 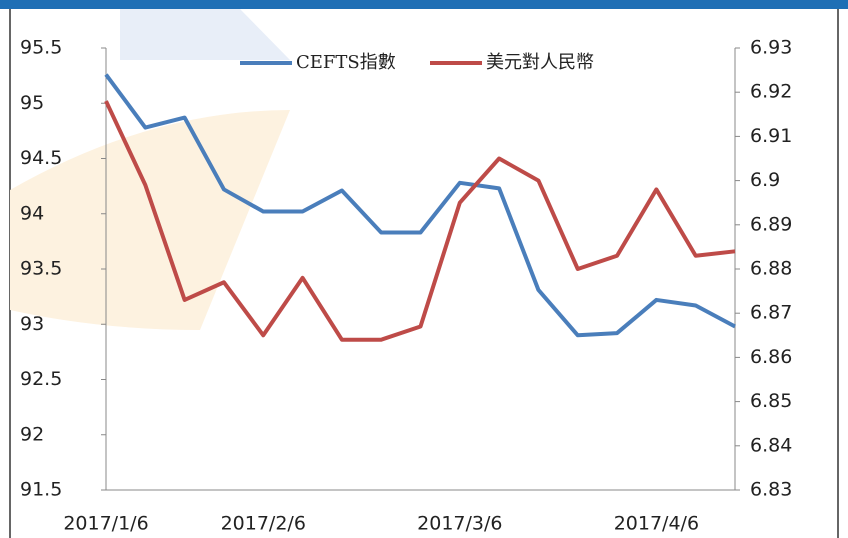 What do you see at coordinates (32, 434) in the screenshot?
I see `y-tick-label: 92` at bounding box center [32, 434].